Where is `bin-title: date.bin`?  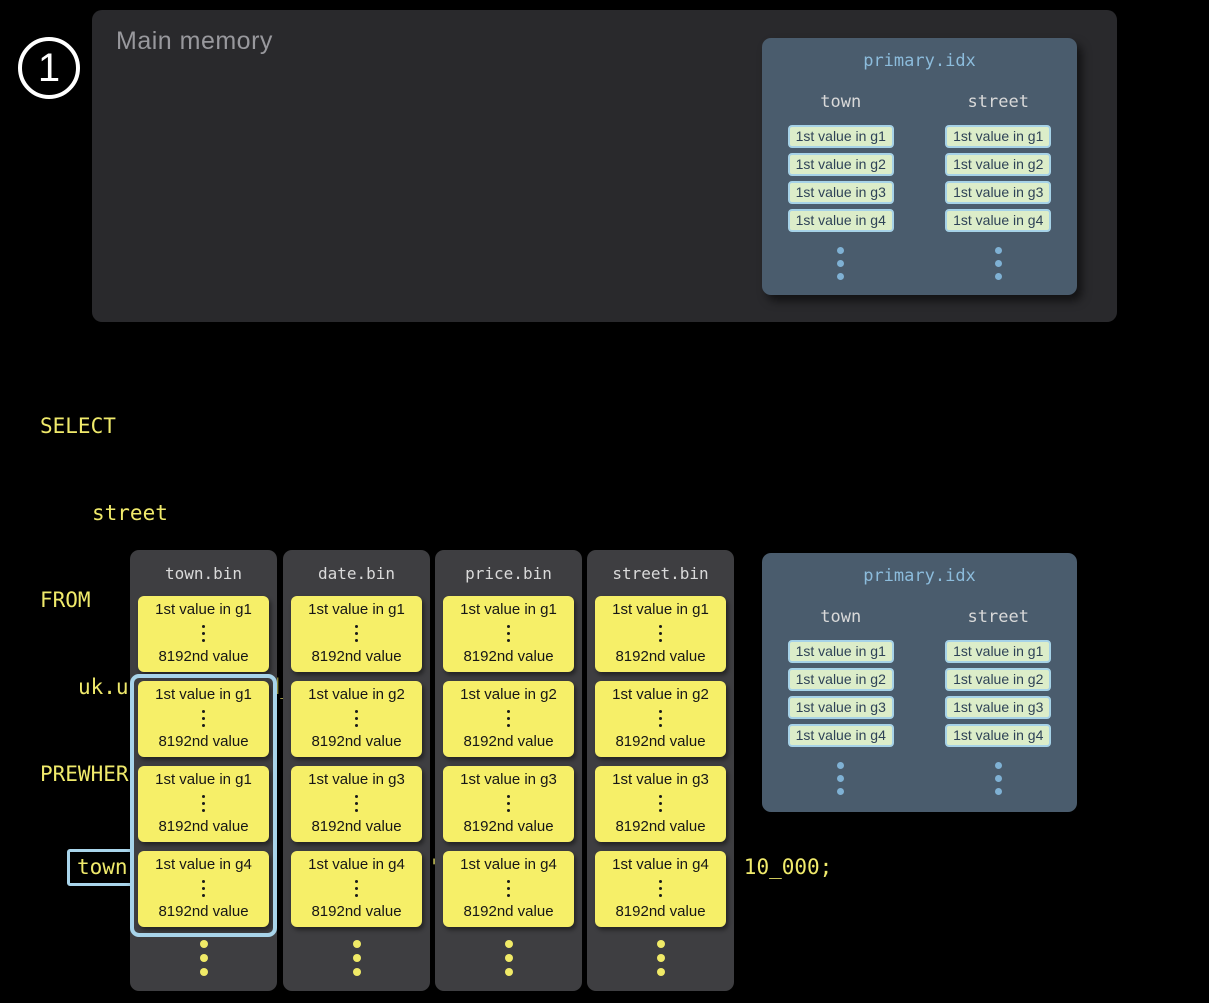
bin-title: date.bin is located at coordinates (356, 573).